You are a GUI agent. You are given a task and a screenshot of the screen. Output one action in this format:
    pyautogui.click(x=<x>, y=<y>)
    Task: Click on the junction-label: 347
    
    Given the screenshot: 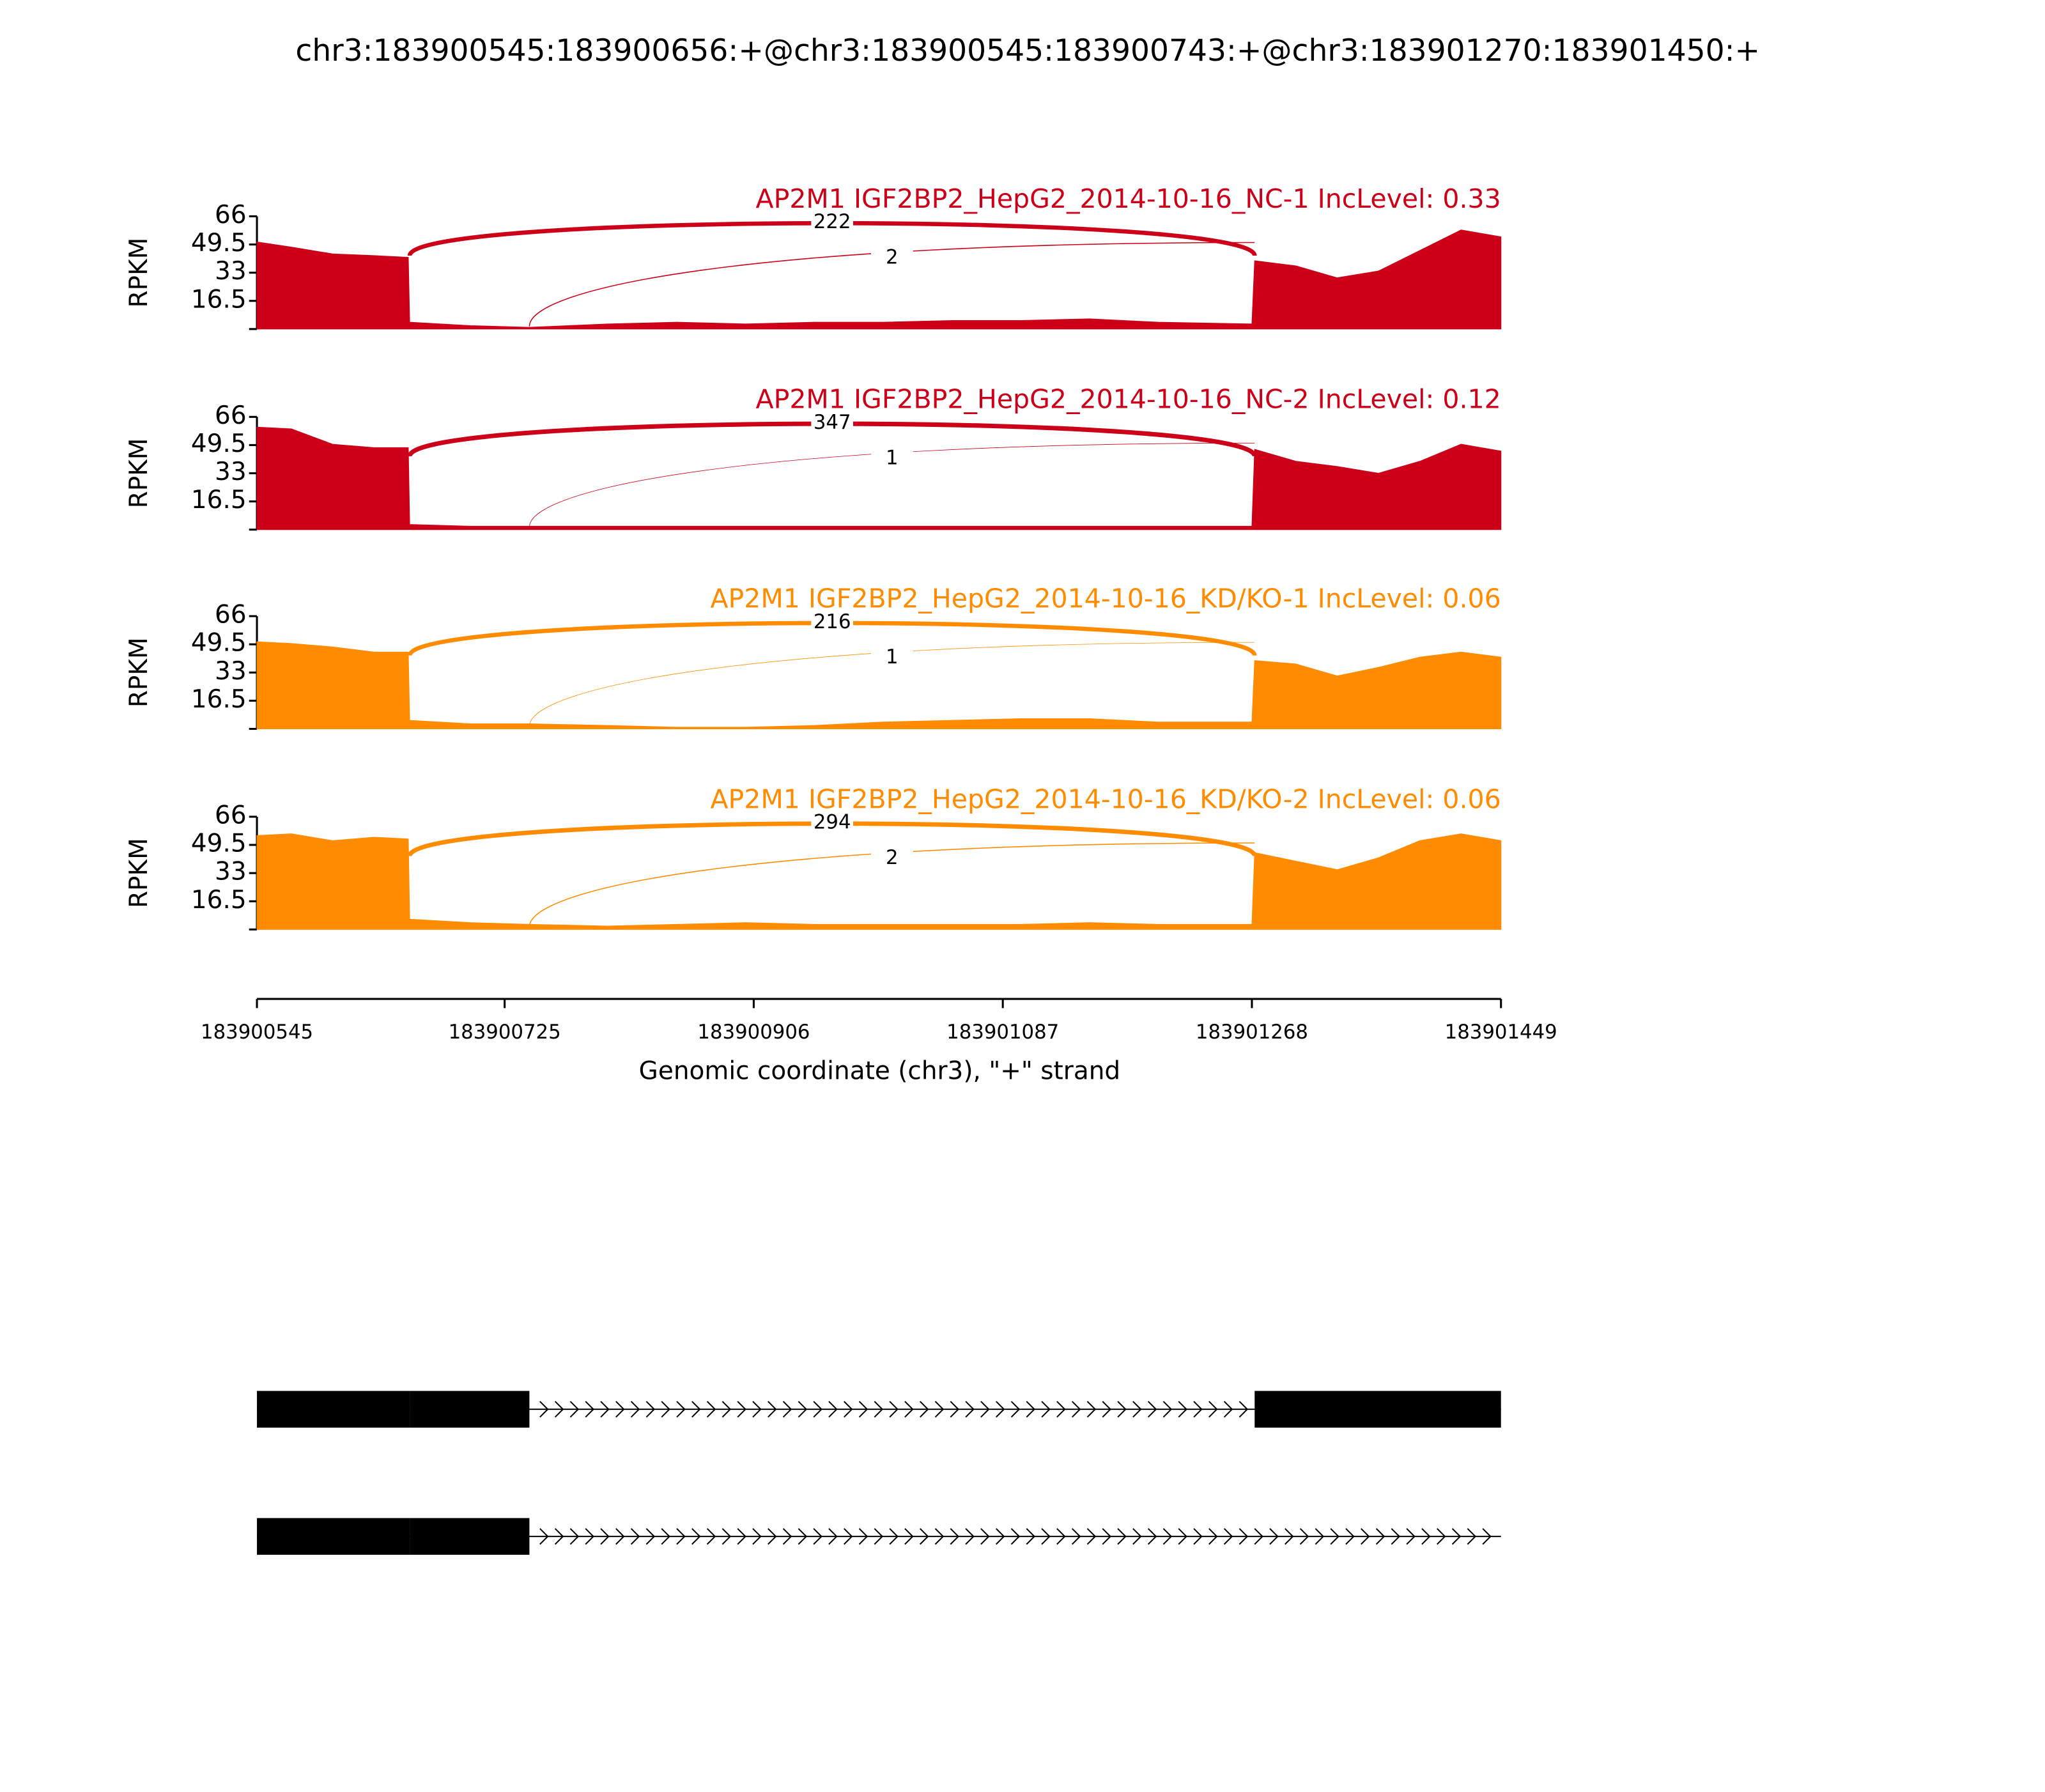 What is the action you would take?
    pyautogui.click(x=832, y=422)
    